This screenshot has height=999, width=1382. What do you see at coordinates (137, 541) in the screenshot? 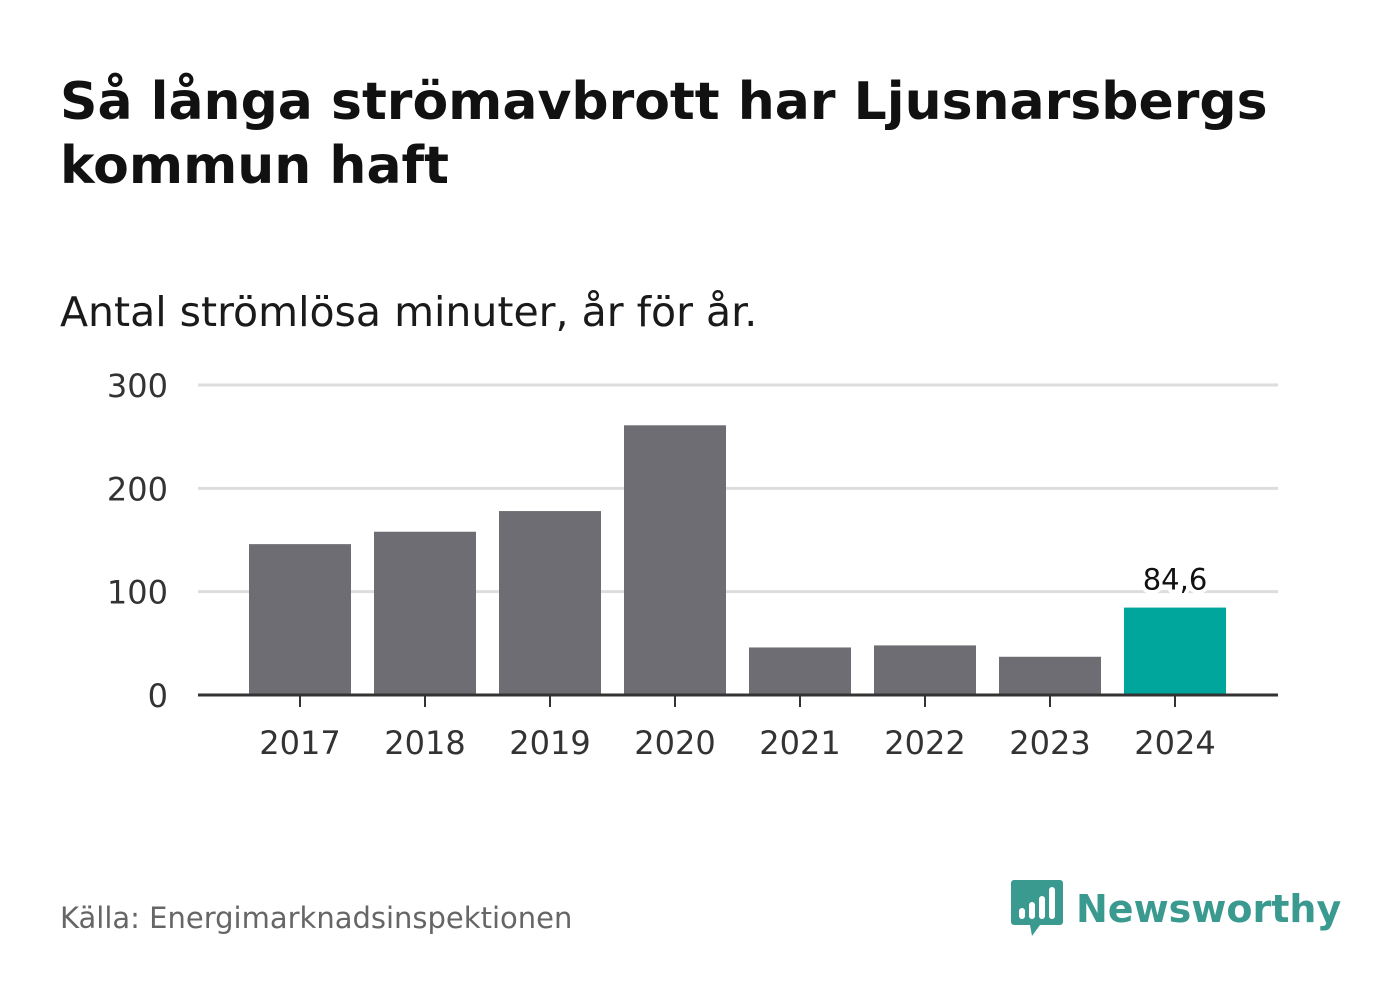
I see `y-axis-labels: 0 100 200 300` at bounding box center [137, 541].